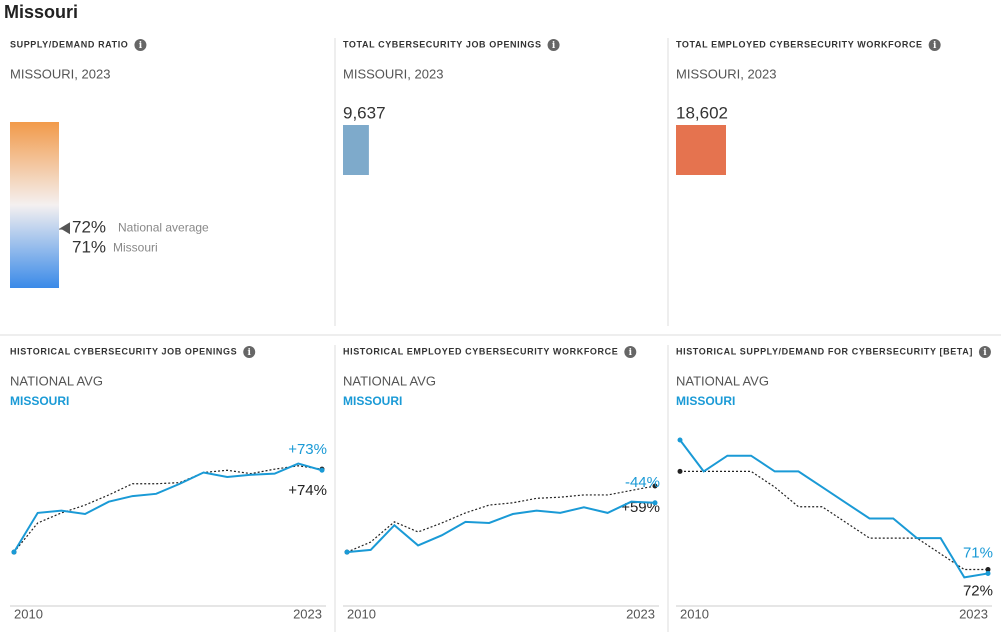 The image size is (1001, 639). I want to click on value-label: 71%, so click(89, 247).